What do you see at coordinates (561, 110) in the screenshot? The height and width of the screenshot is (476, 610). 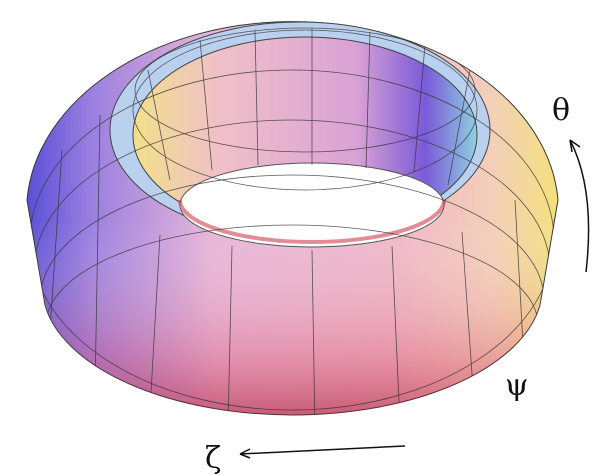 I see `theta-label: θ` at bounding box center [561, 110].